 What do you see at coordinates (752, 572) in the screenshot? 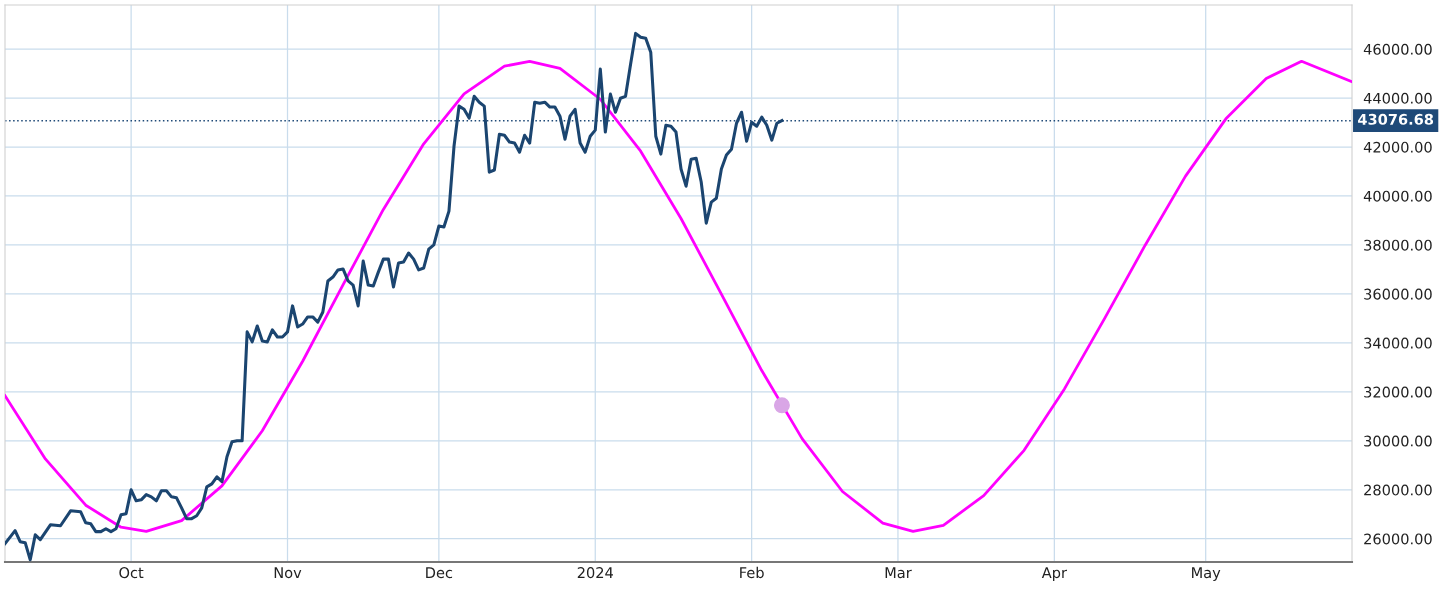
I see `x-tick-label: Feb` at bounding box center [752, 572].